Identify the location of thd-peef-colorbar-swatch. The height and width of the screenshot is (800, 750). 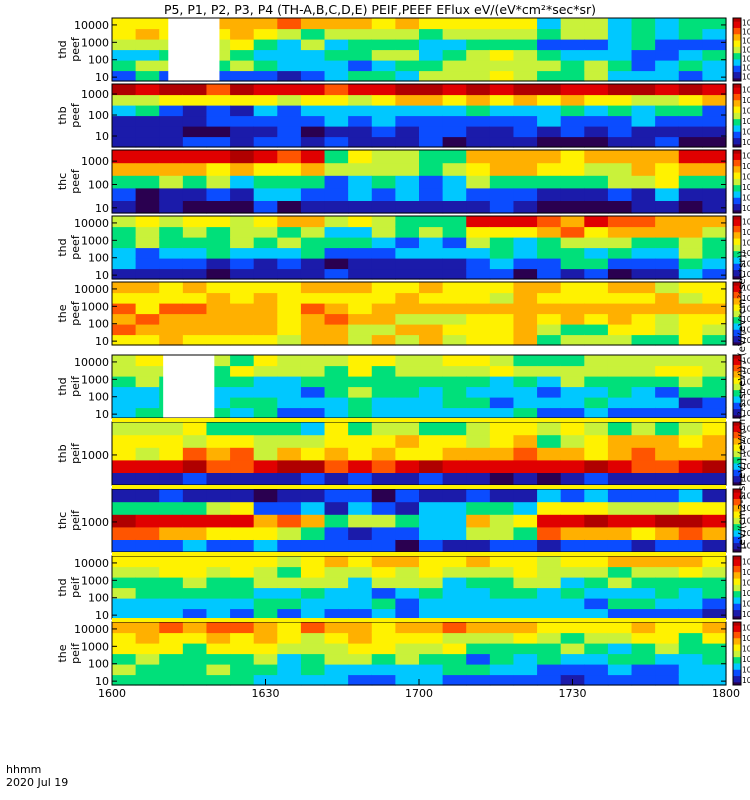
(737, 34).